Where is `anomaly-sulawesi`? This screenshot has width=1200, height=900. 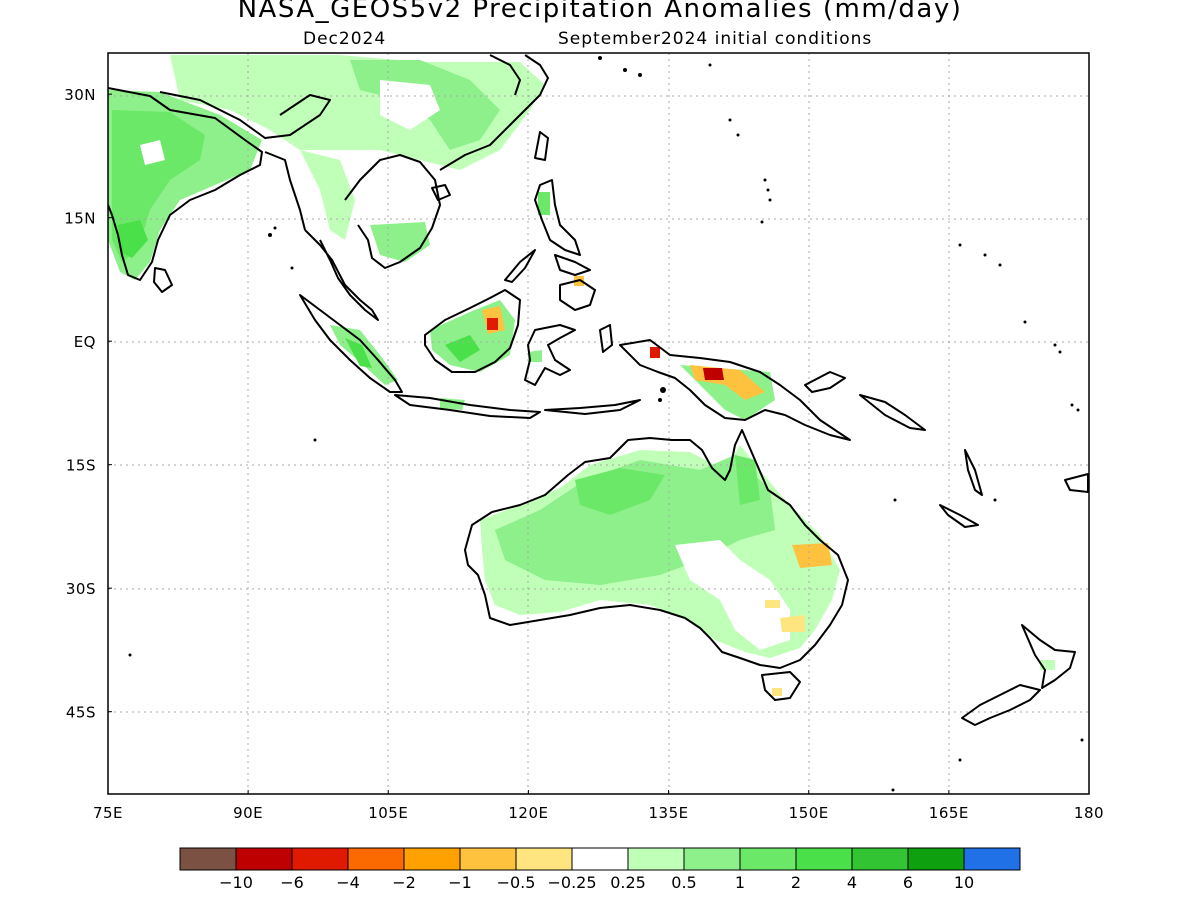
anomaly-sulawesi is located at coordinates (535, 356).